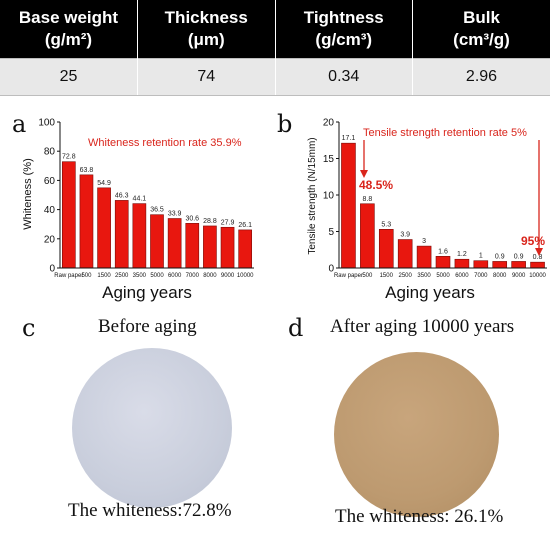 This screenshot has height=543, width=550. Describe the element at coordinates (481, 29) in the screenshot. I see `header-bulk: Bulk (cm³/g)` at that location.